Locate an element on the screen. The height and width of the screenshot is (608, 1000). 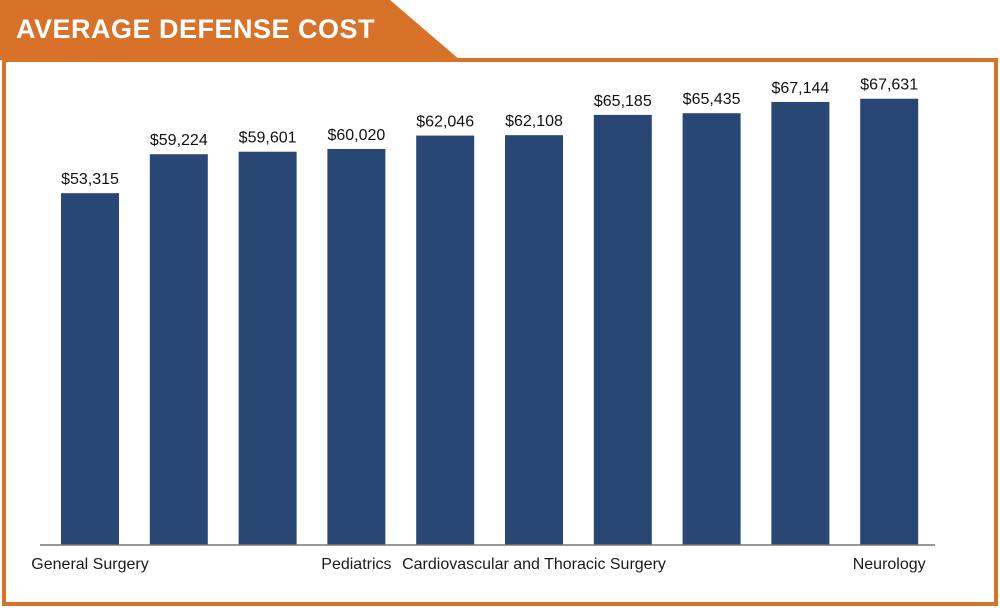
value-label-9: $67,144 is located at coordinates (800, 88).